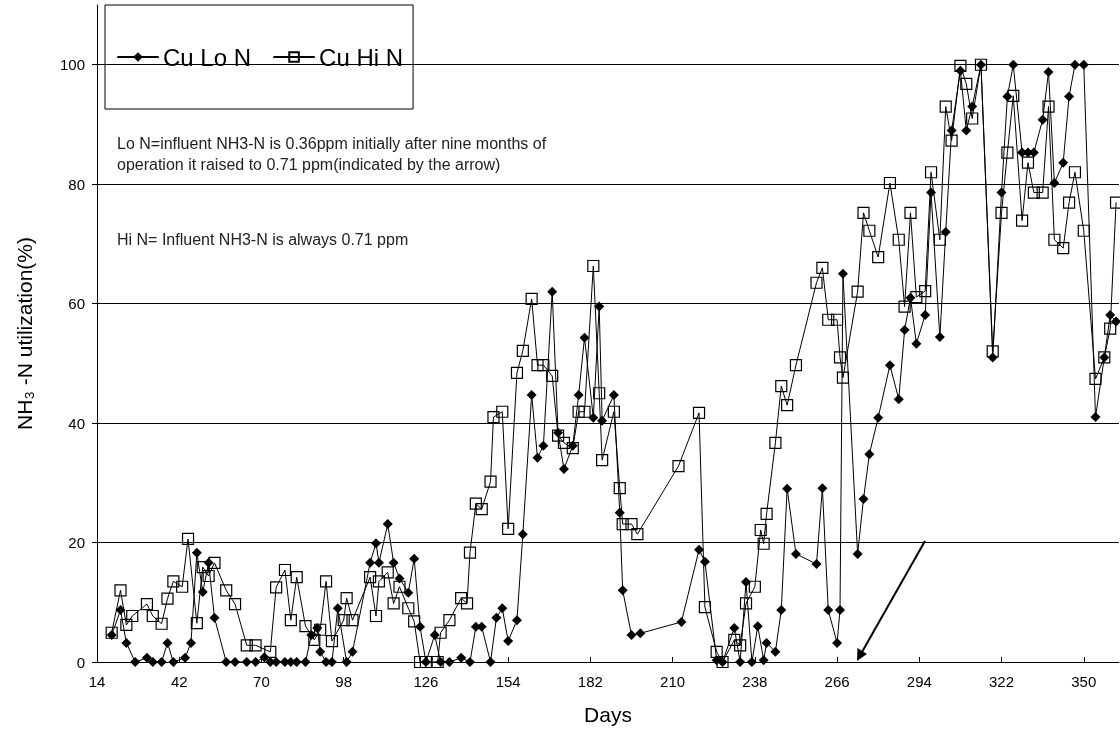 The width and height of the screenshot is (1120, 740). Describe the element at coordinates (508, 681) in the screenshot. I see `x-tick-label: 154` at that location.